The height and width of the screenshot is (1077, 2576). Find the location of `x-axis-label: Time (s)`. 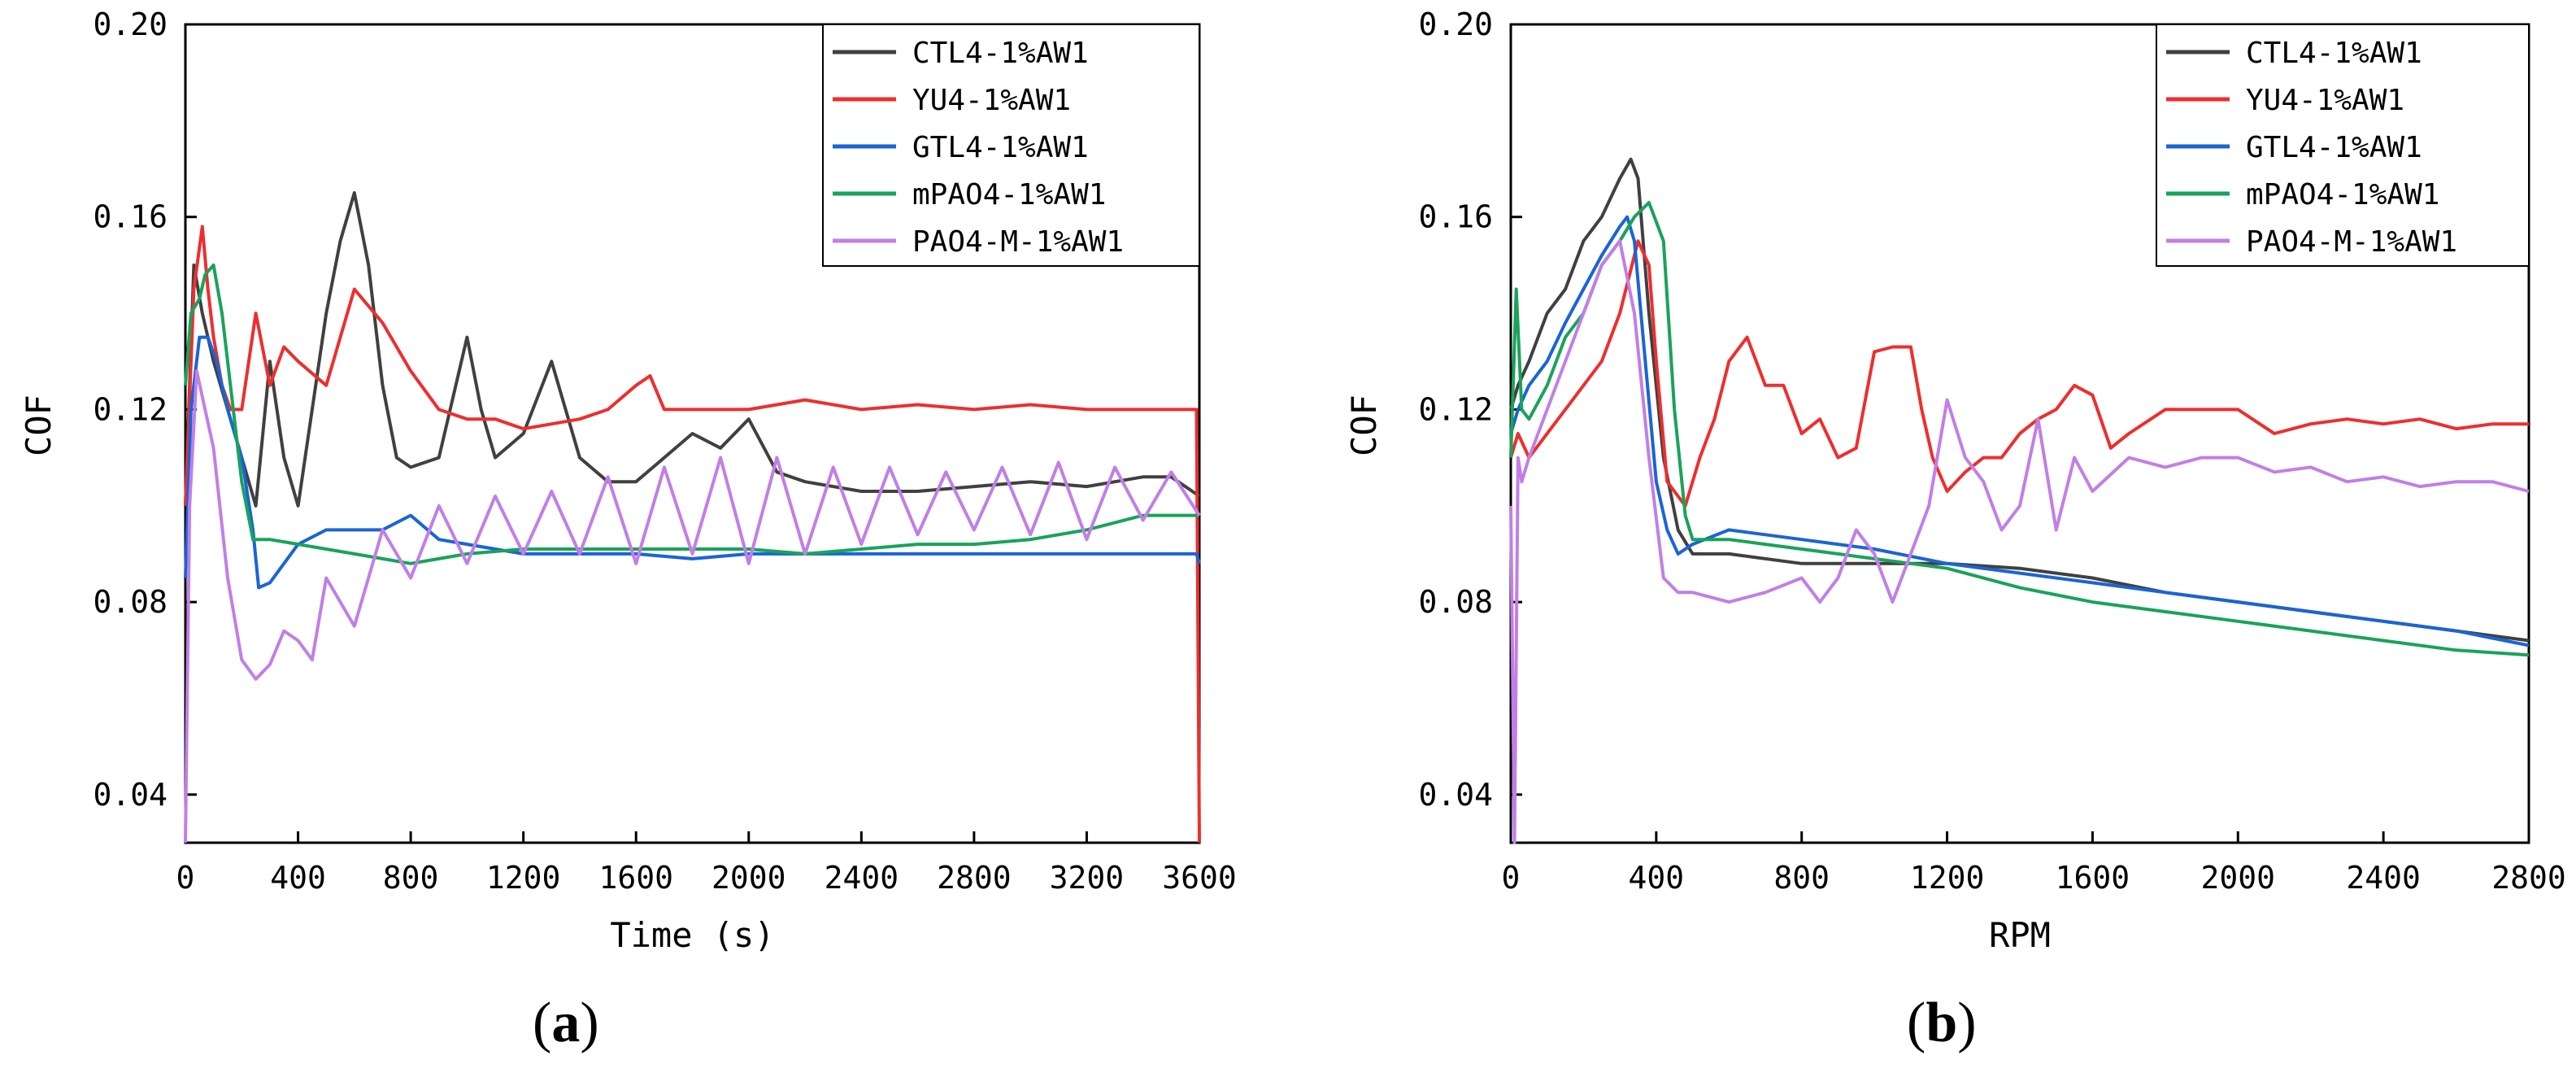

x-axis-label: Time (s) is located at coordinates (692, 935).